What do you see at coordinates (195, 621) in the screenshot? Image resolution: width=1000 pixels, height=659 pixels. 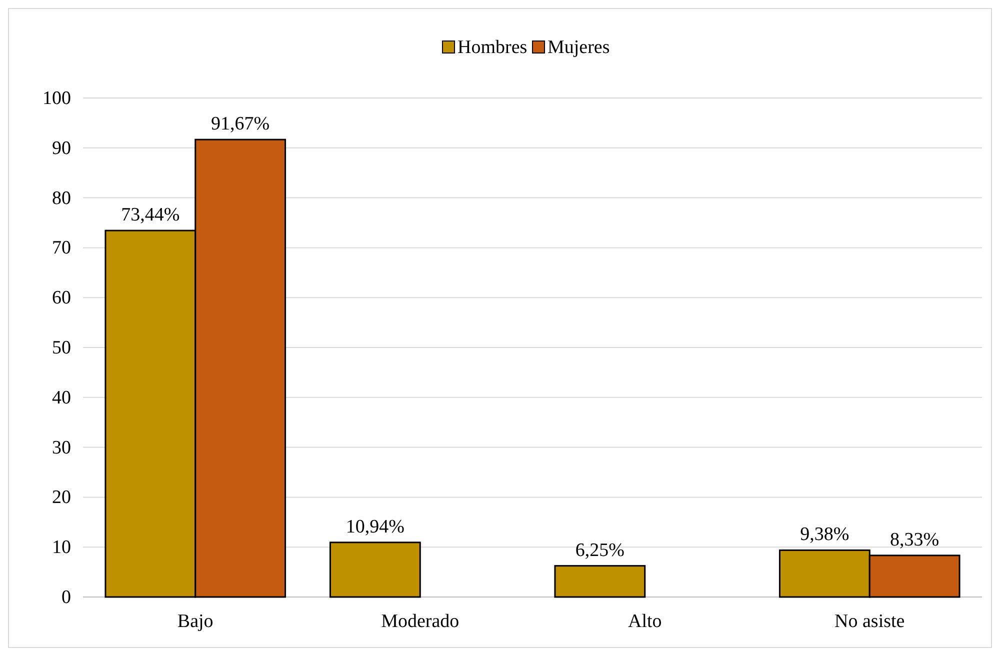 I see `x-tick-label: Bajo` at bounding box center [195, 621].